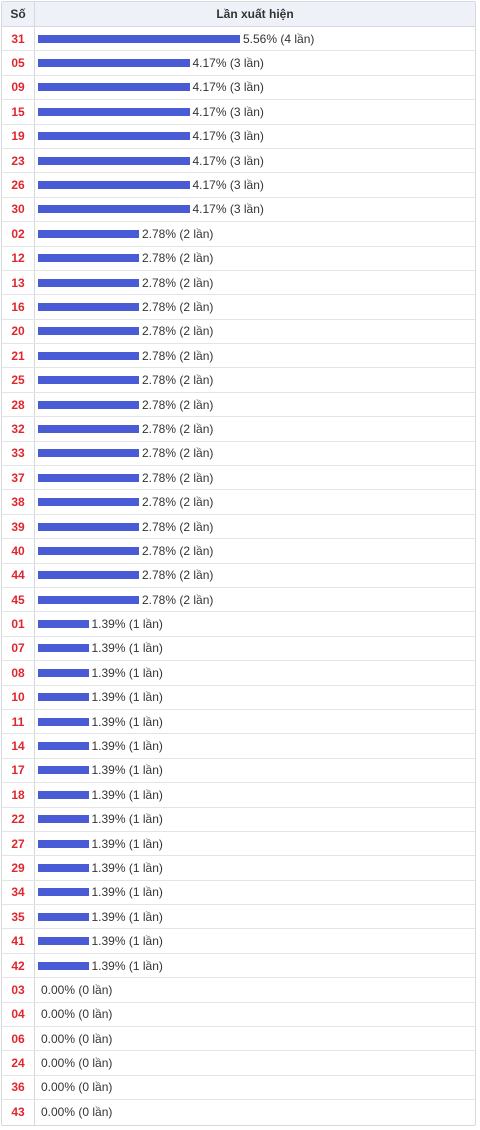  I want to click on table-row: 20 2.78% (2 lần), so click(238, 332).